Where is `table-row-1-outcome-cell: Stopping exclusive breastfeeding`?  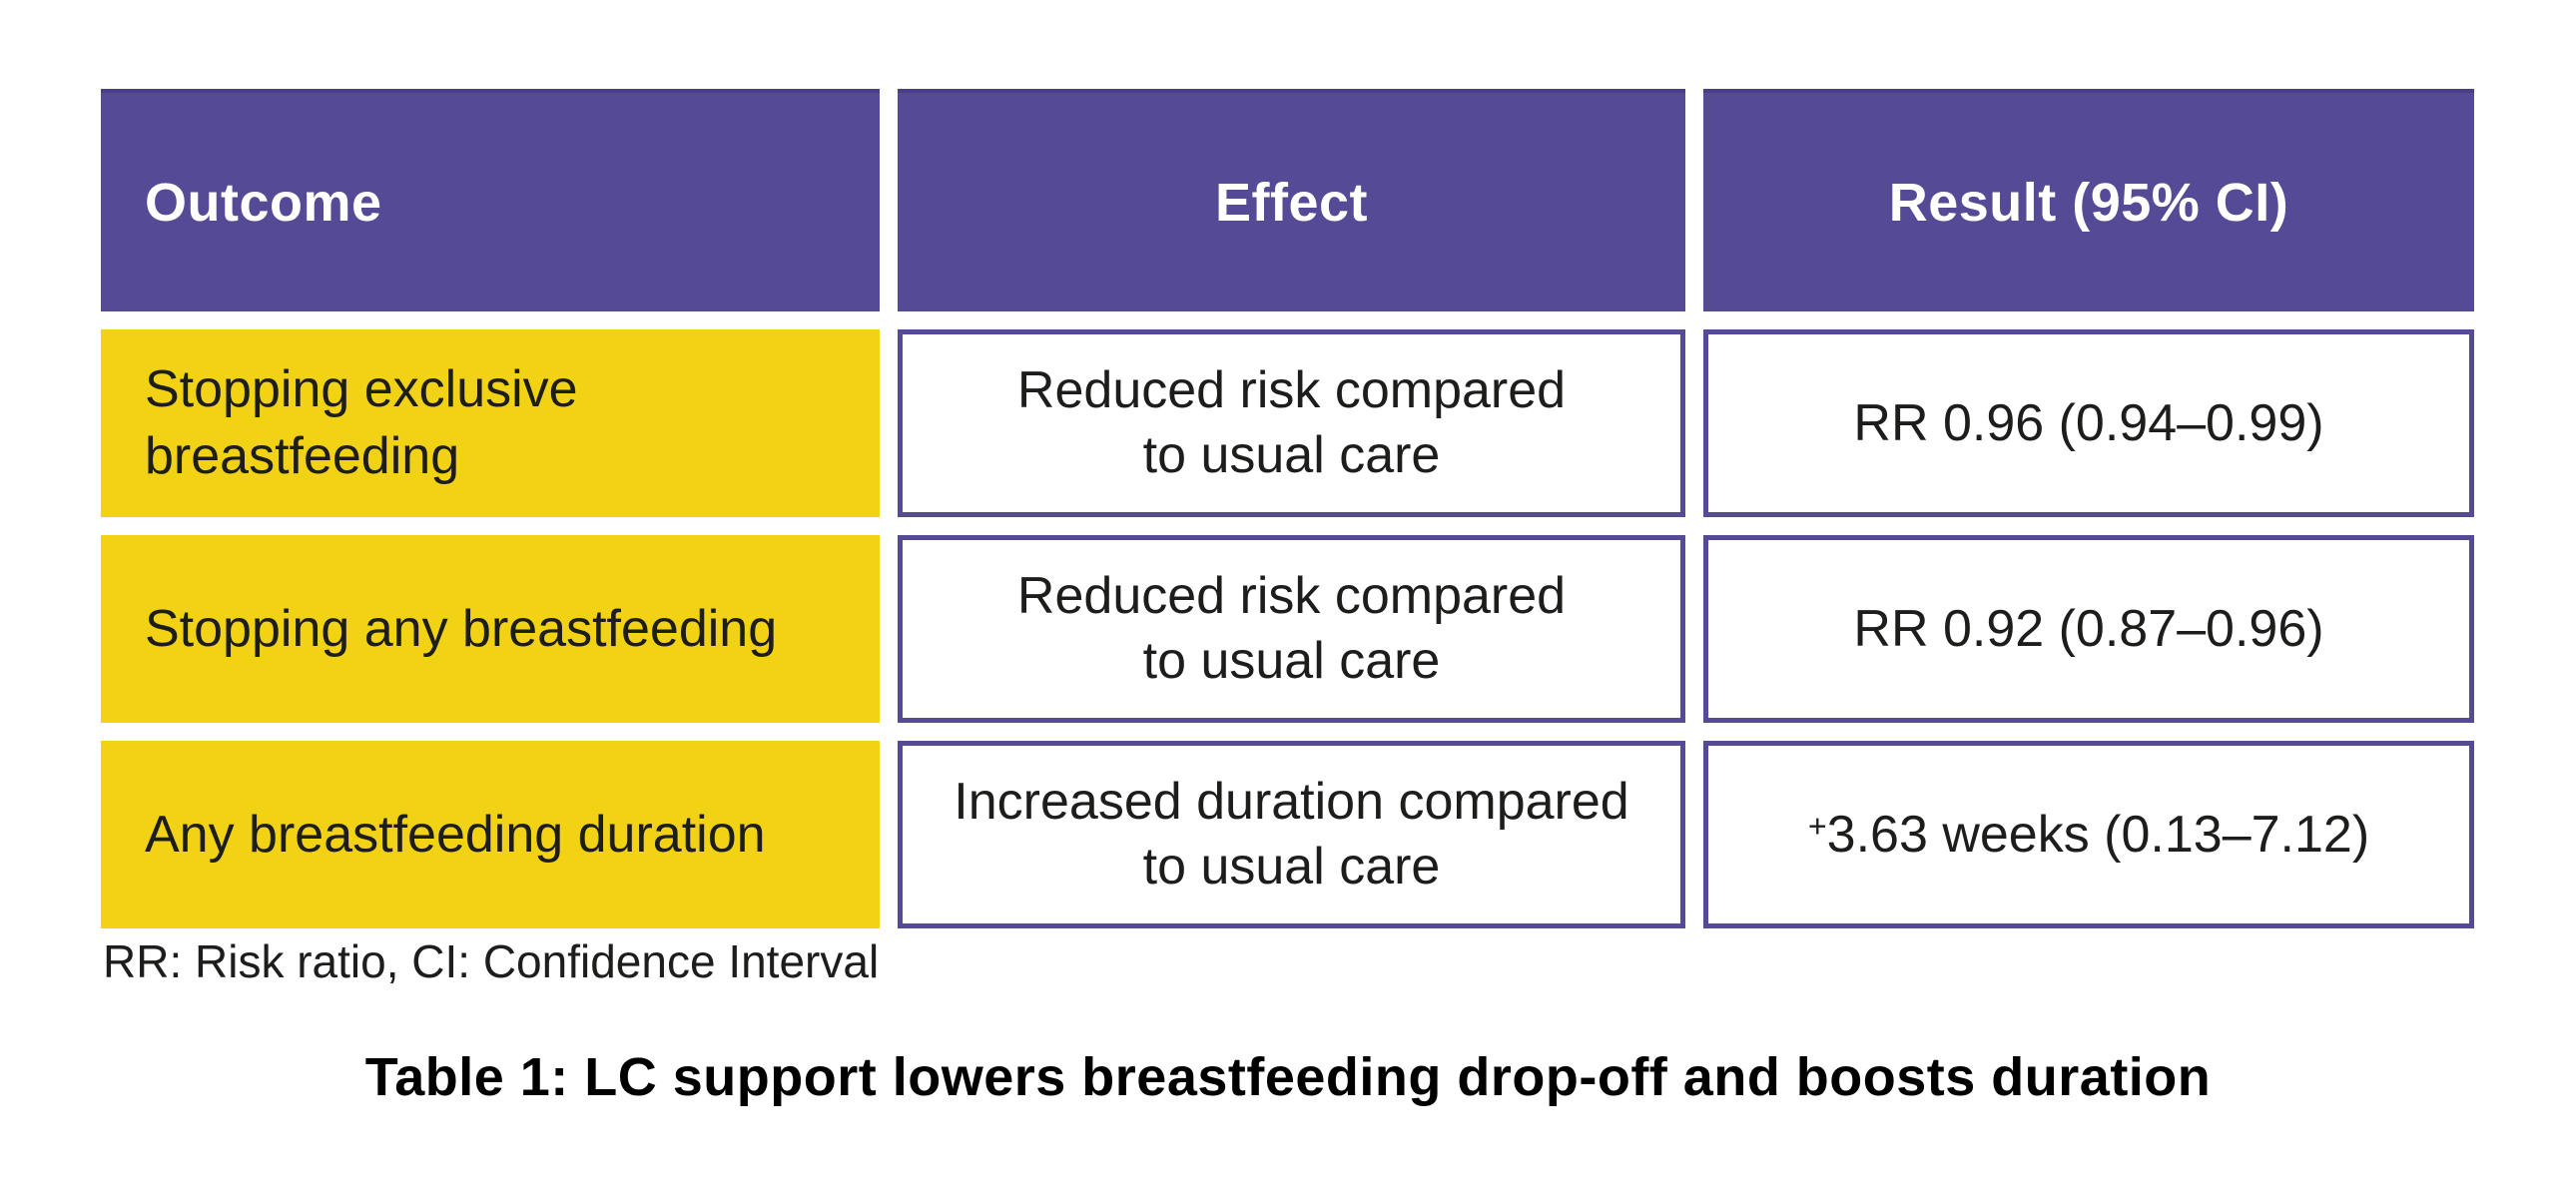
table-row-1-outcome-cell: Stopping exclusive breastfeeding is located at coordinates (491, 423).